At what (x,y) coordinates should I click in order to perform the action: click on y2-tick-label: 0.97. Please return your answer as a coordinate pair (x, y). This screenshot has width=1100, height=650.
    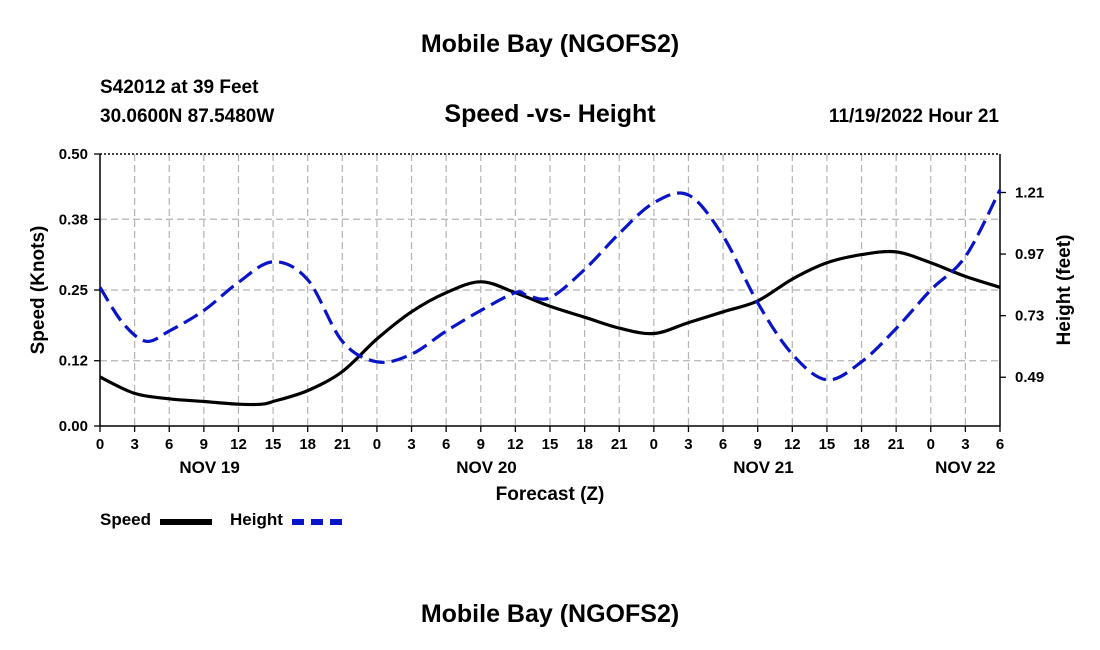
    Looking at the image, I should click on (1029, 254).